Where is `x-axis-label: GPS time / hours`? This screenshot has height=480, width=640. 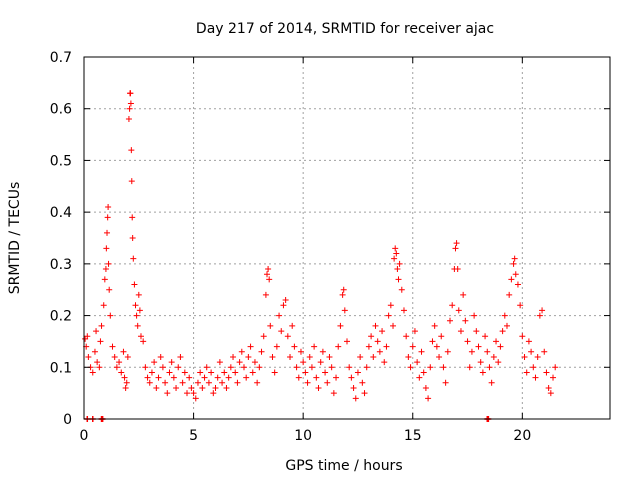
x-axis-label: GPS time / hours is located at coordinates (343, 466).